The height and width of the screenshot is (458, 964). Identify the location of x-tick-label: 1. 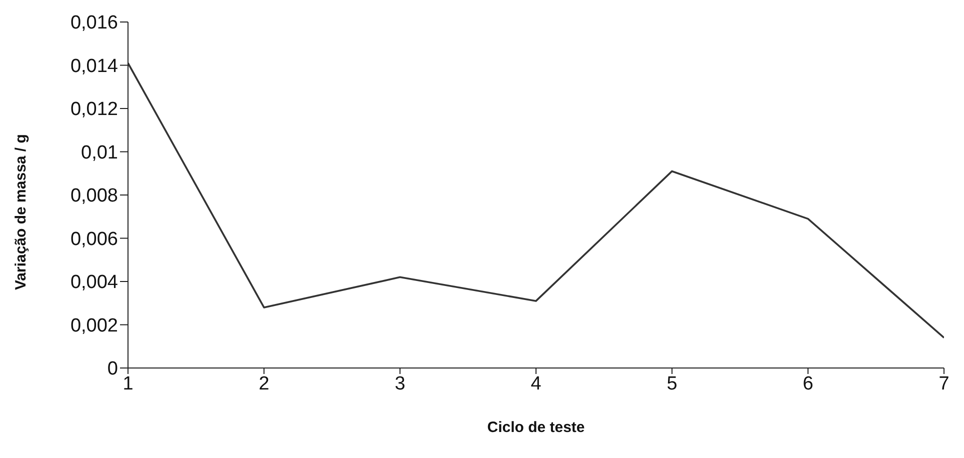
(128, 383).